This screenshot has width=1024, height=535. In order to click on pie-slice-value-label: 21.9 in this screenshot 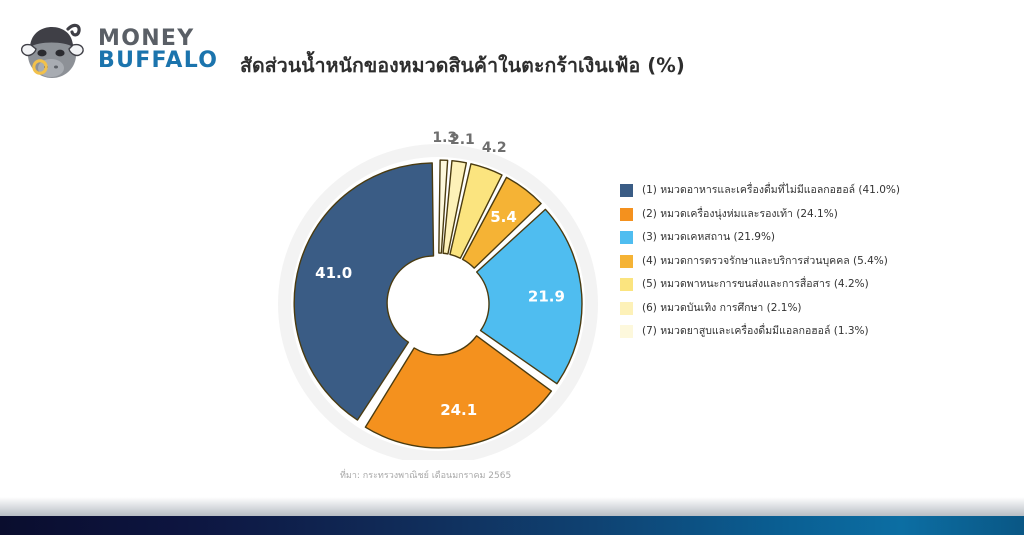, I will do `click(546, 296)`.